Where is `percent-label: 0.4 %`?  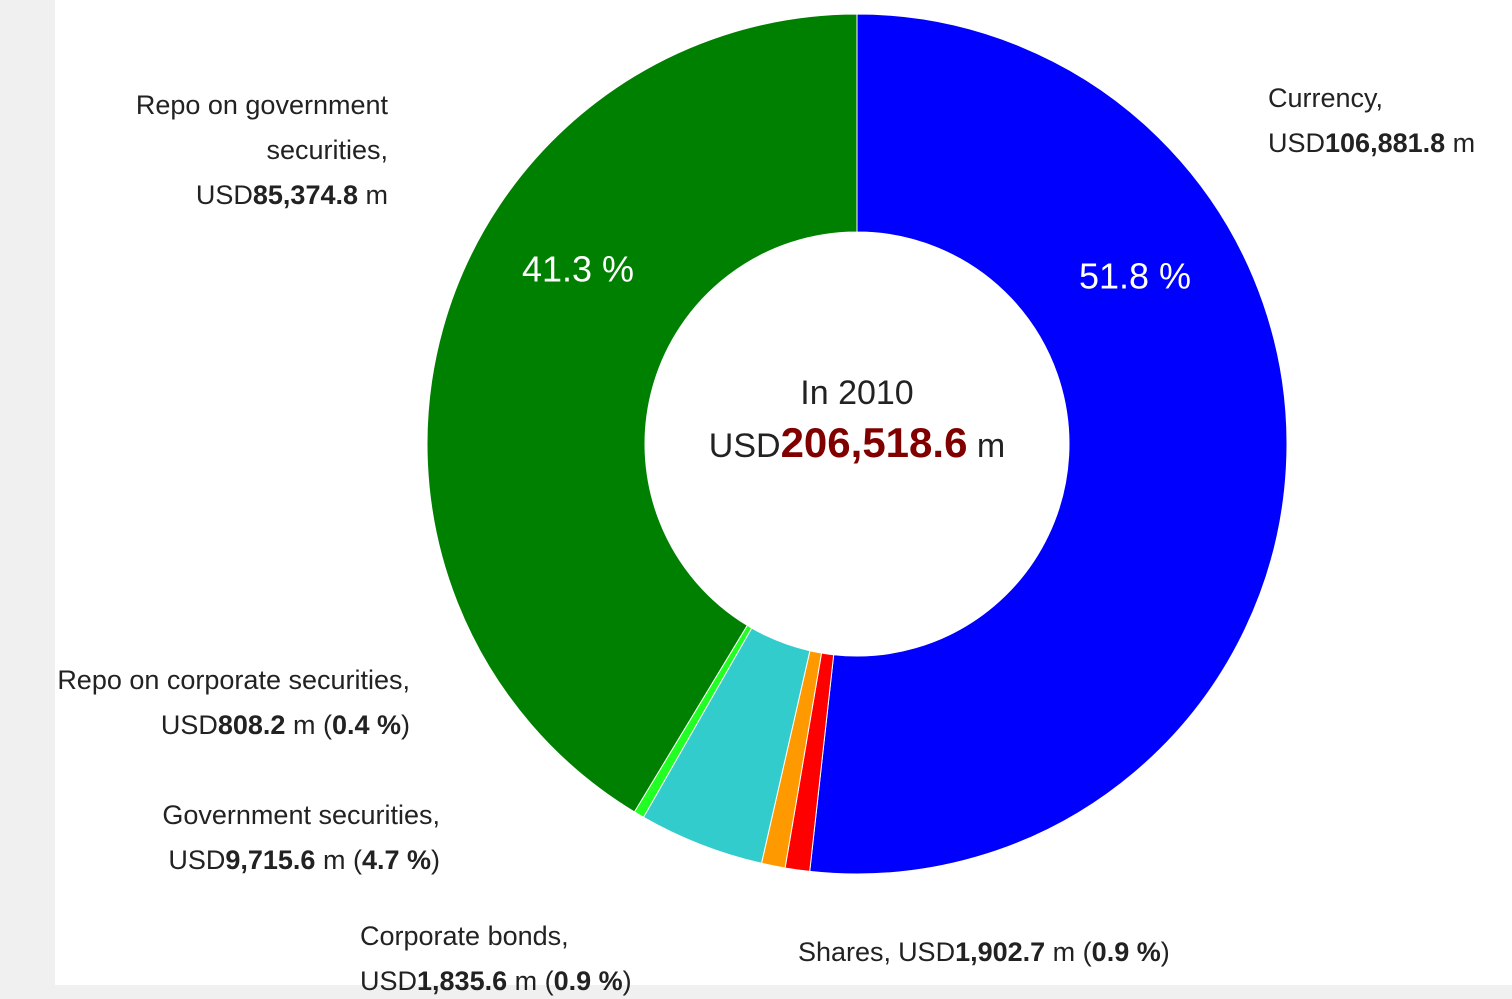 percent-label: 0.4 % is located at coordinates (366, 725).